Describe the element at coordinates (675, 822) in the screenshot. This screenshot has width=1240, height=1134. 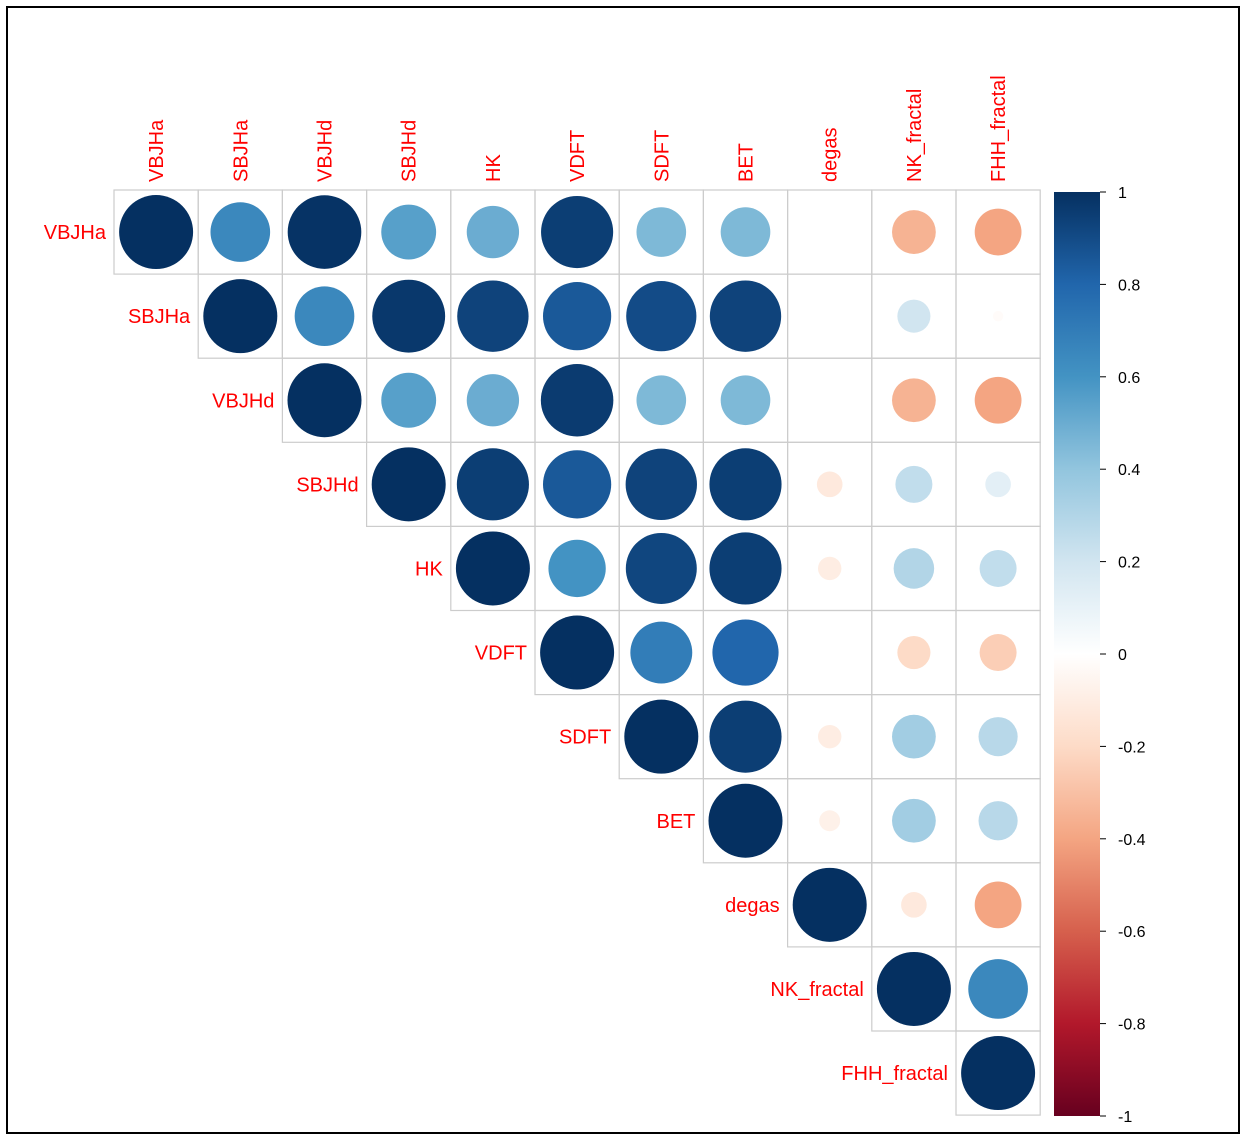
I see `row-label: BET` at that location.